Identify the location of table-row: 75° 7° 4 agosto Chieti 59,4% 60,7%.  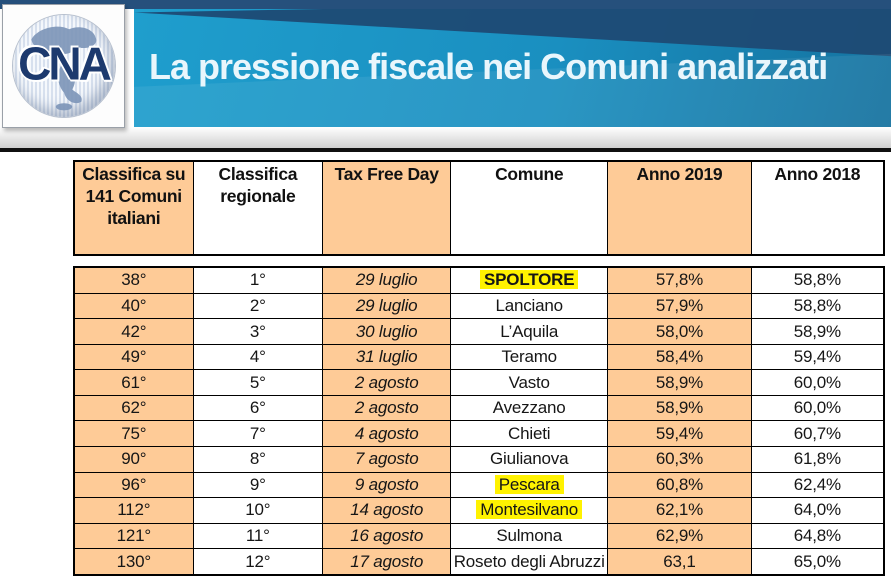
(479, 434).